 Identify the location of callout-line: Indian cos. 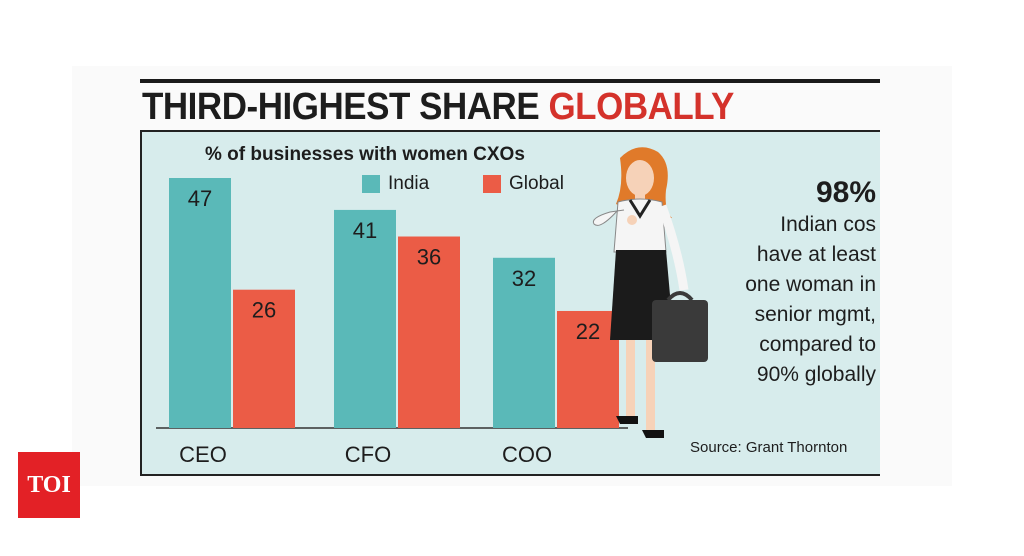
(828, 224).